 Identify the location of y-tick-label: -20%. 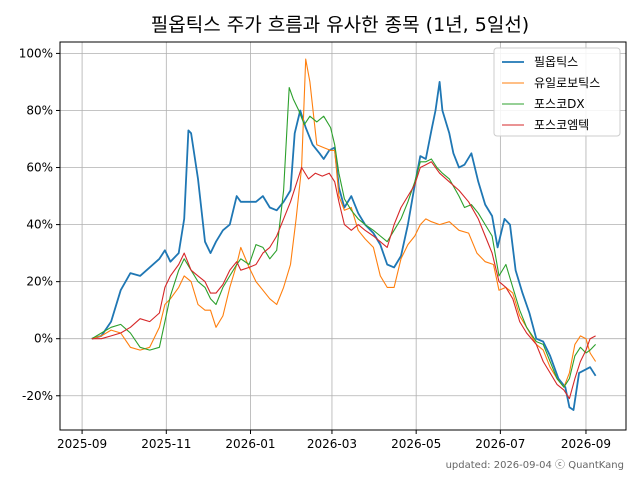
(37, 396).